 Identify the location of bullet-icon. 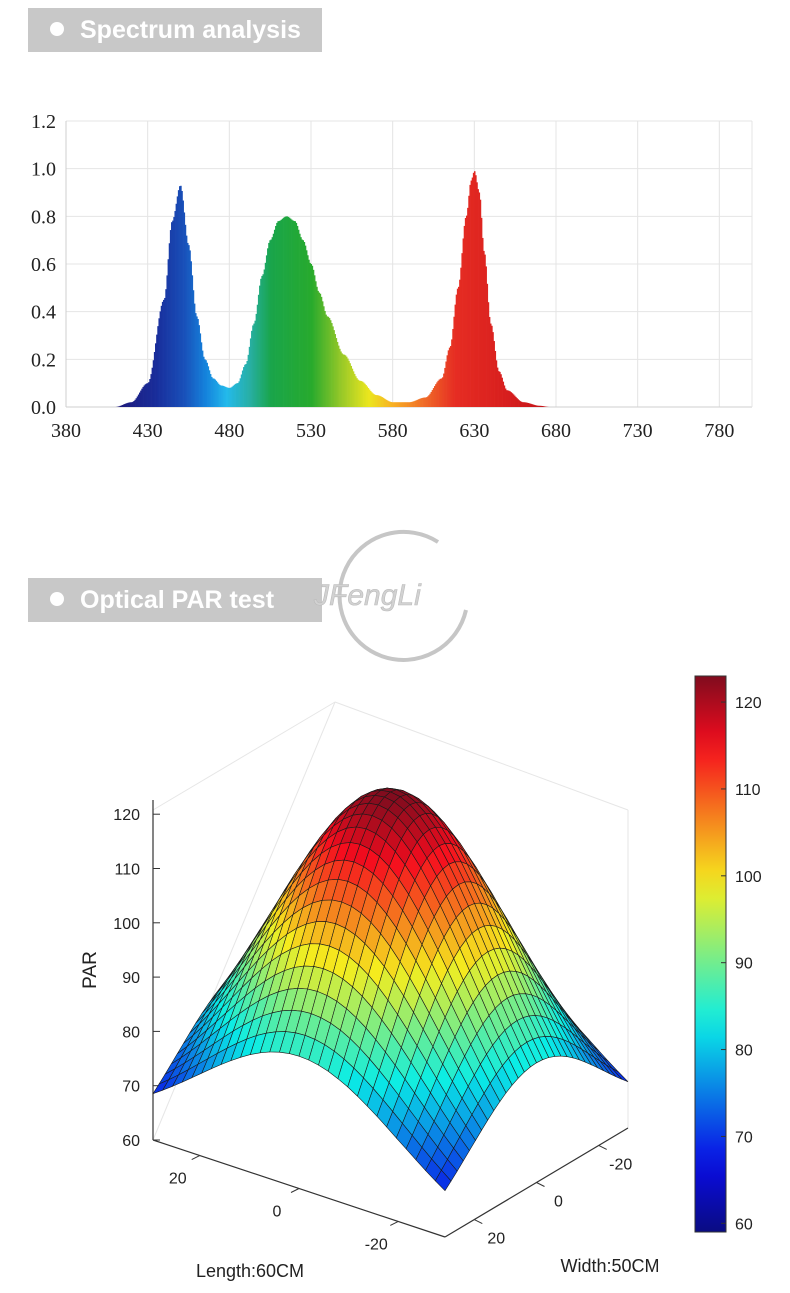
(57, 29).